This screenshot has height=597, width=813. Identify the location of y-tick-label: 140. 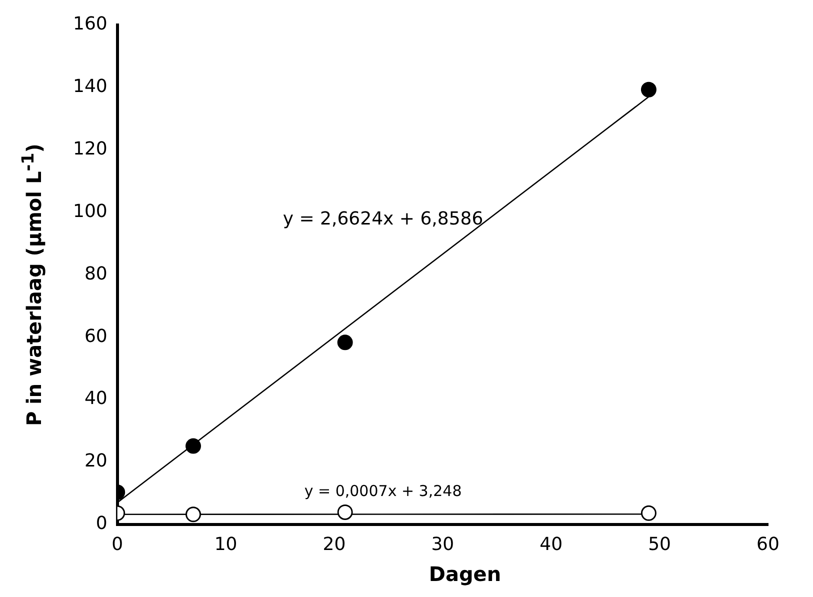
(90, 87).